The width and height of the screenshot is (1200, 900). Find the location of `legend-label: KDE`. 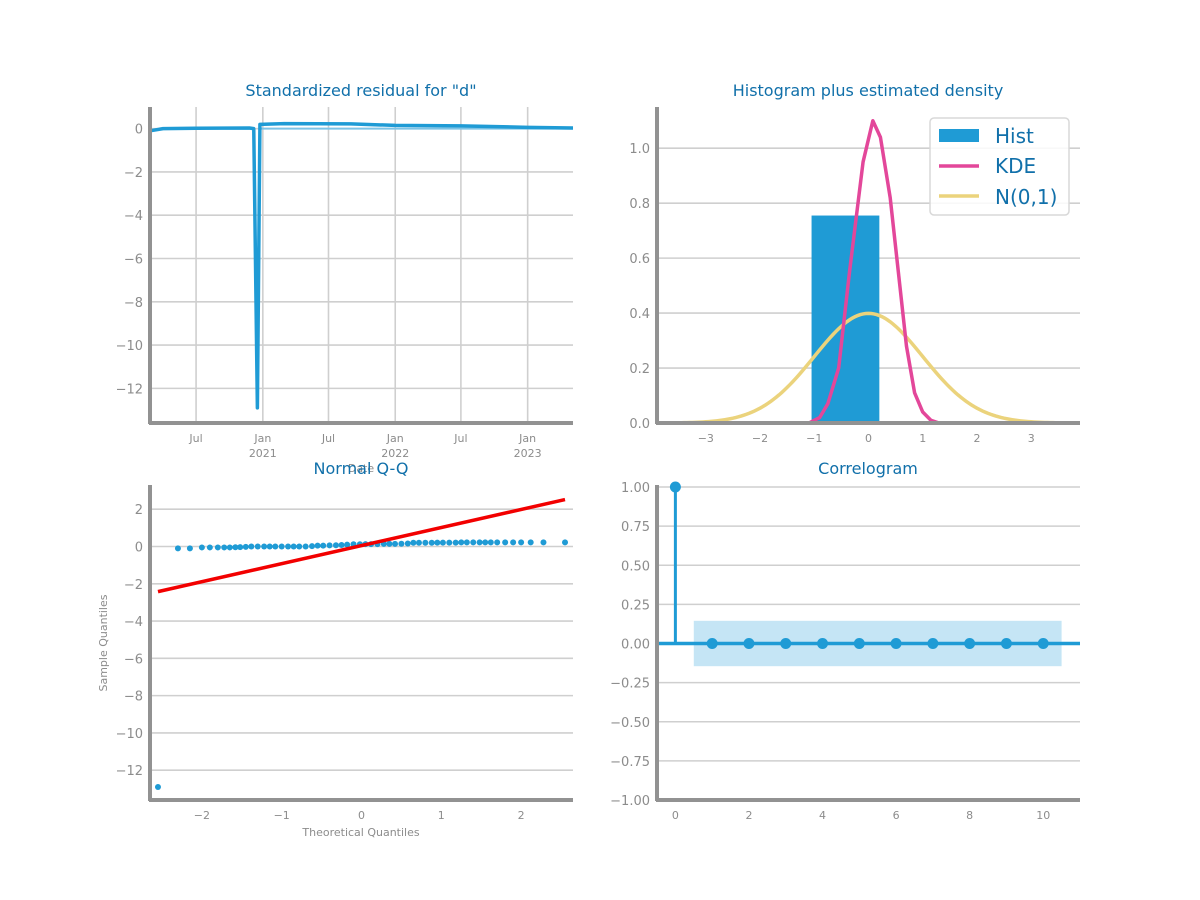

legend-label: KDE is located at coordinates (1015, 166).